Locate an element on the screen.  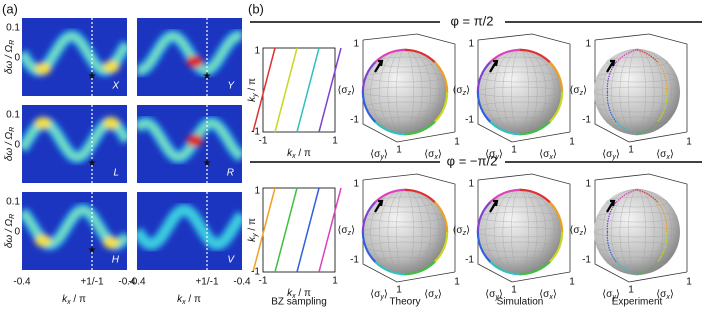
sphere-z-label-part: ⟨σ is located at coordinates (575, 90).